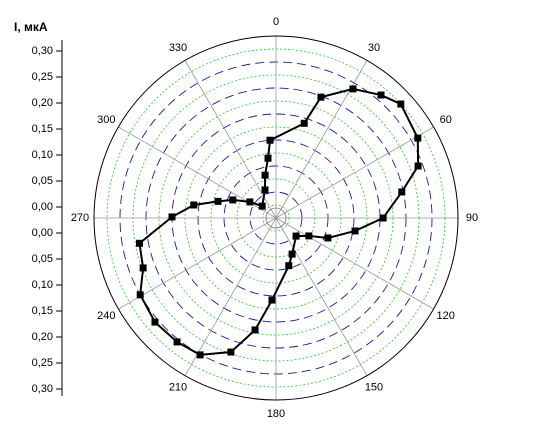 The height and width of the screenshot is (436, 534). I want to click on angle-tick-label: 120, so click(446, 316).